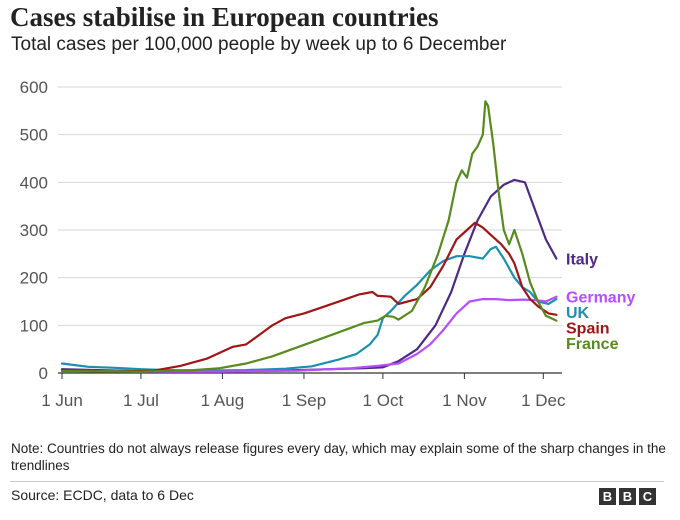 The width and height of the screenshot is (680, 520). What do you see at coordinates (34, 278) in the screenshot?
I see `y-tick-label: 200` at bounding box center [34, 278].